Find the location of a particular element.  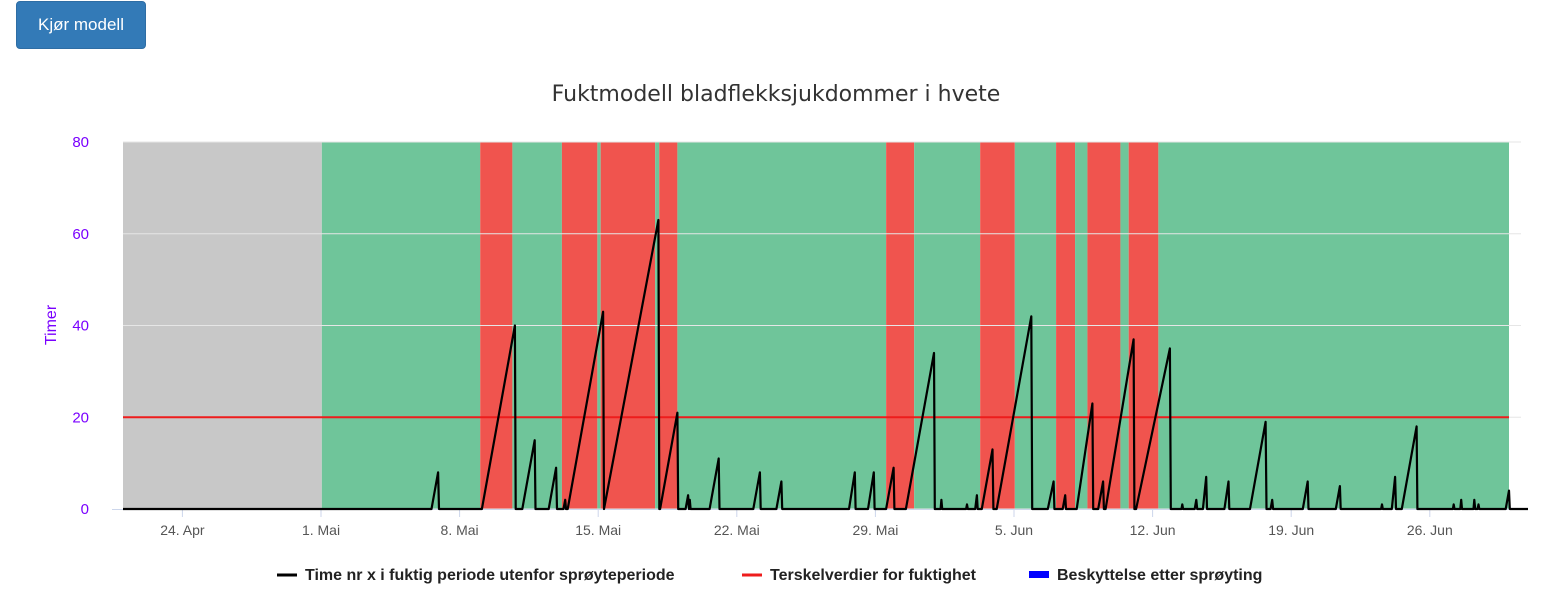

legend-label: Terskelverdier for fuktighet is located at coordinates (873, 575).